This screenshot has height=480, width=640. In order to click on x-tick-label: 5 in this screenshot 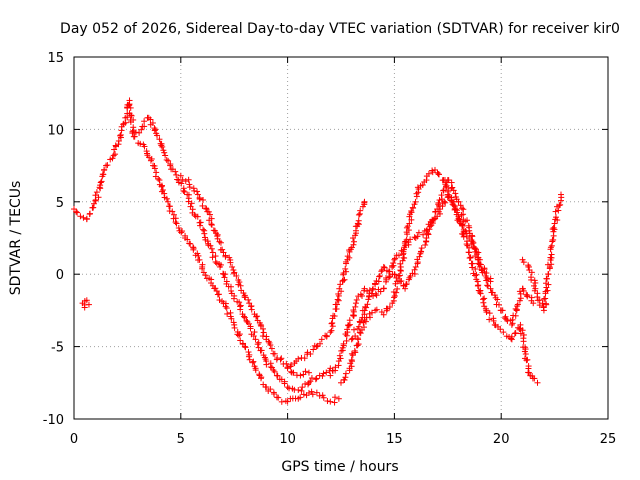, I will do `click(181, 439)`.